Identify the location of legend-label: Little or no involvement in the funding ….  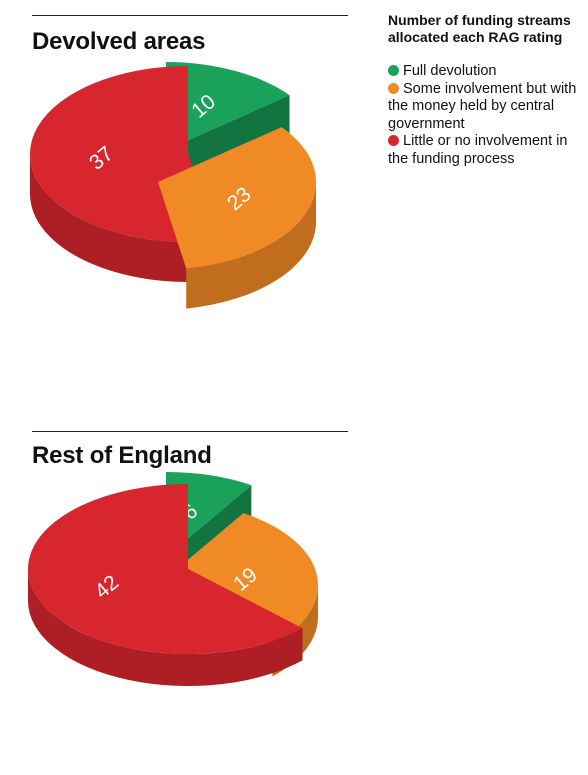
(478, 150).